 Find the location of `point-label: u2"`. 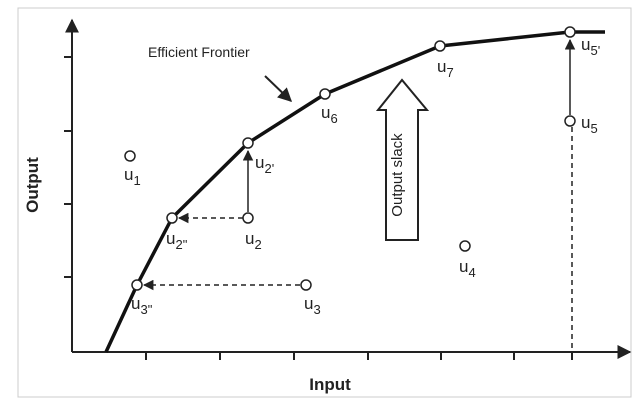

point-label: u2" is located at coordinates (177, 240).